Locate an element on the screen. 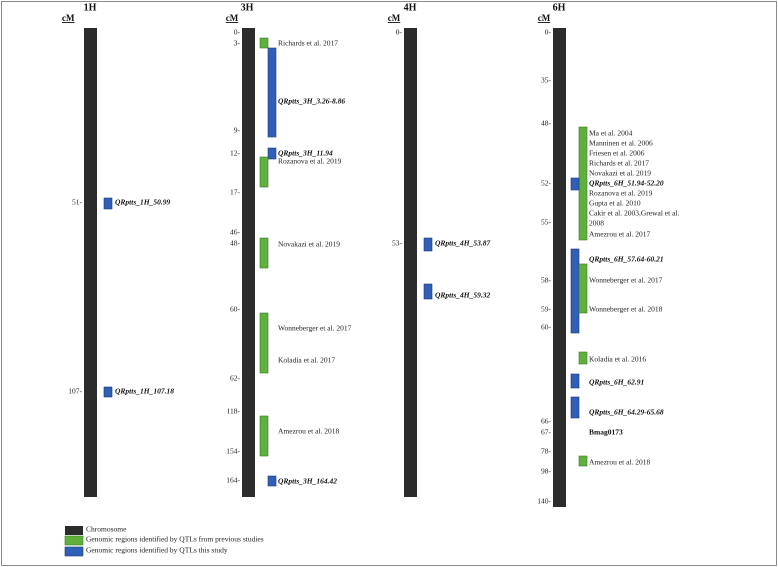 The height and width of the screenshot is (567, 778). cm-tick-6h: 66- is located at coordinates (546, 421).